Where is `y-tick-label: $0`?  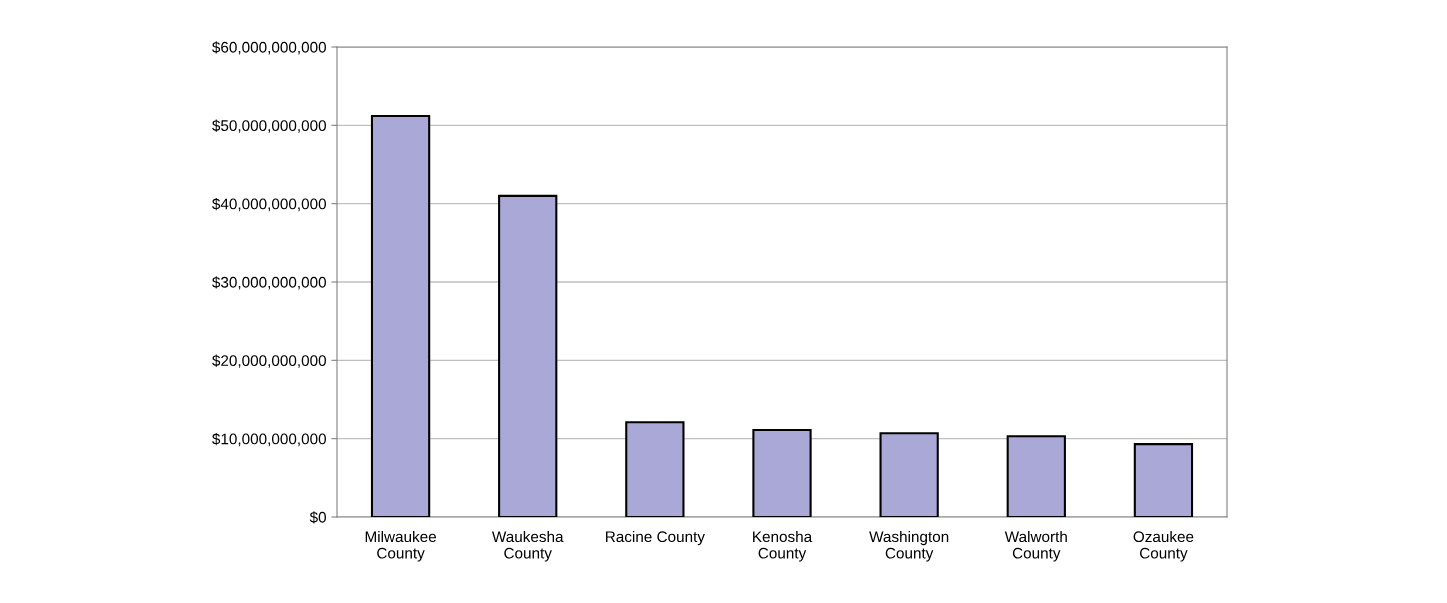
y-tick-label: $0 is located at coordinates (317, 517).